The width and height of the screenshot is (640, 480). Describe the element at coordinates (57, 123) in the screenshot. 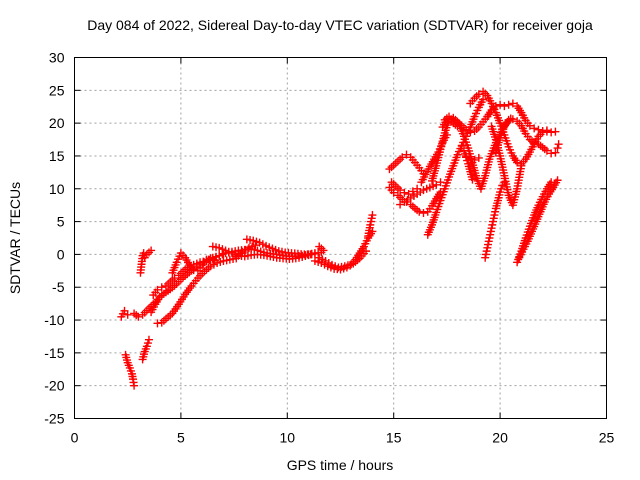

I see `y-tick-label: 20` at that location.